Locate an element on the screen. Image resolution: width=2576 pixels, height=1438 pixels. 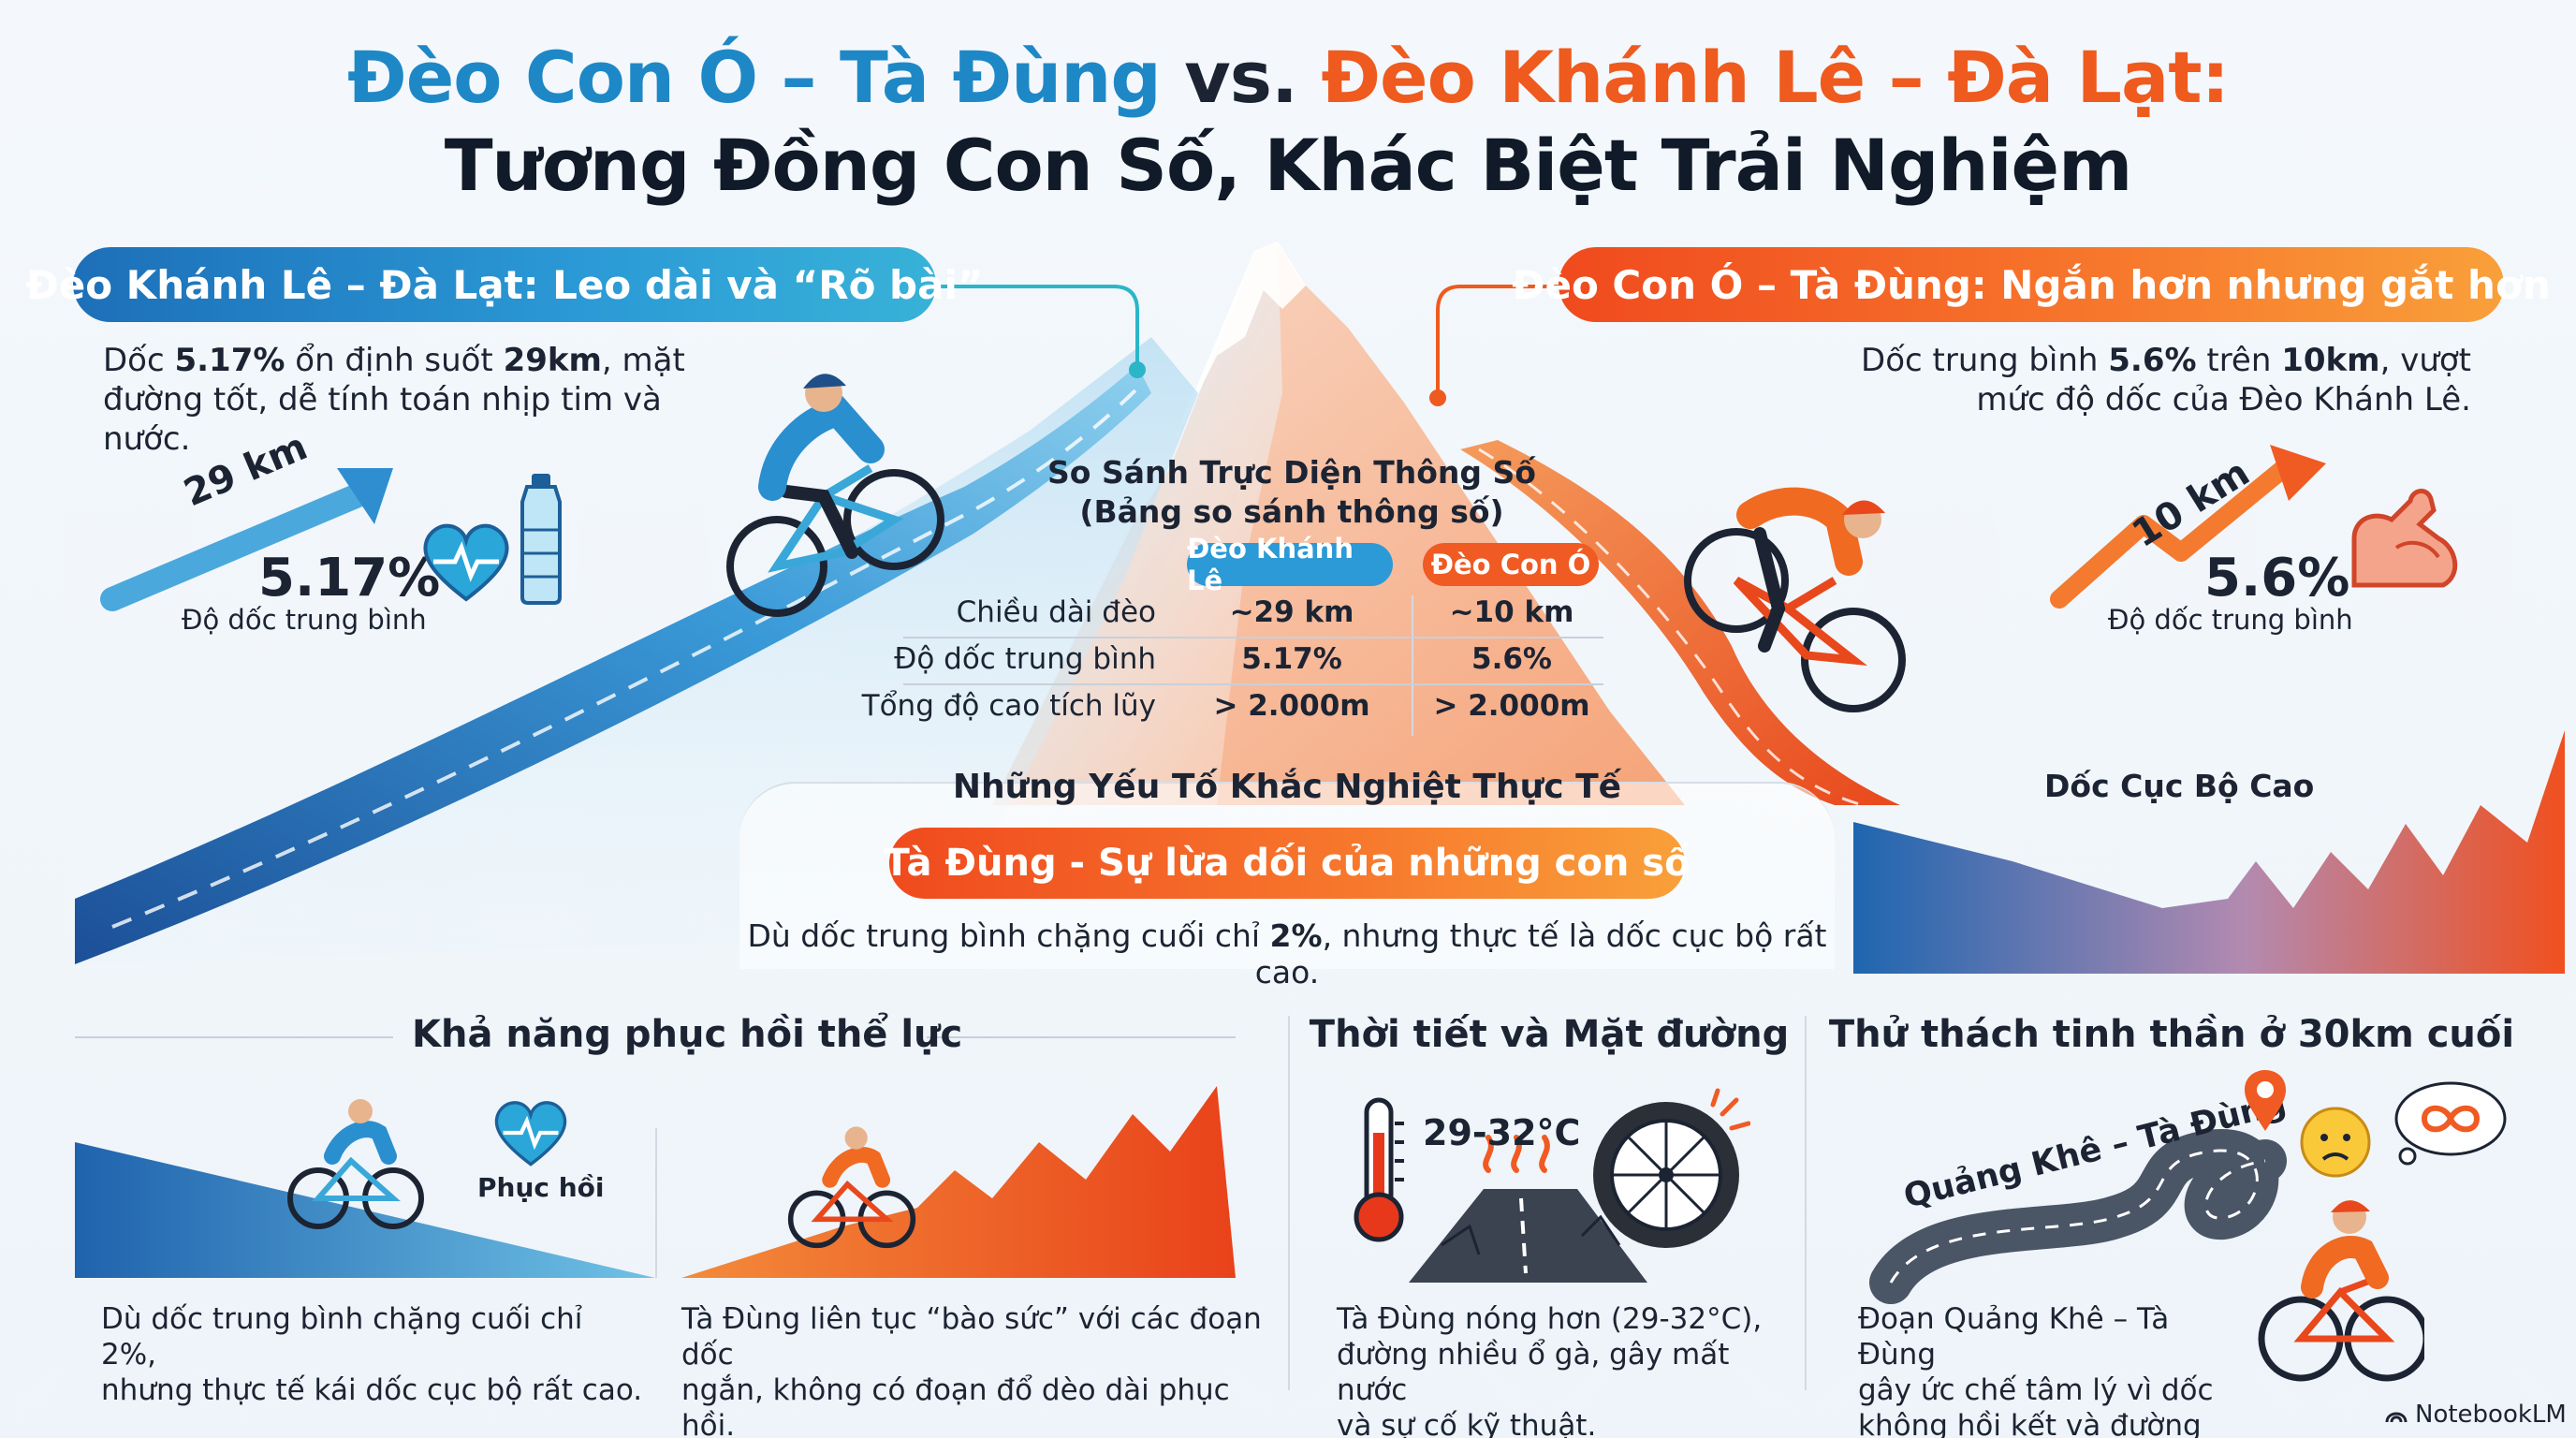
text-line: đường nhiều ổ gà, gây mất nước is located at coordinates (1533, 1372).